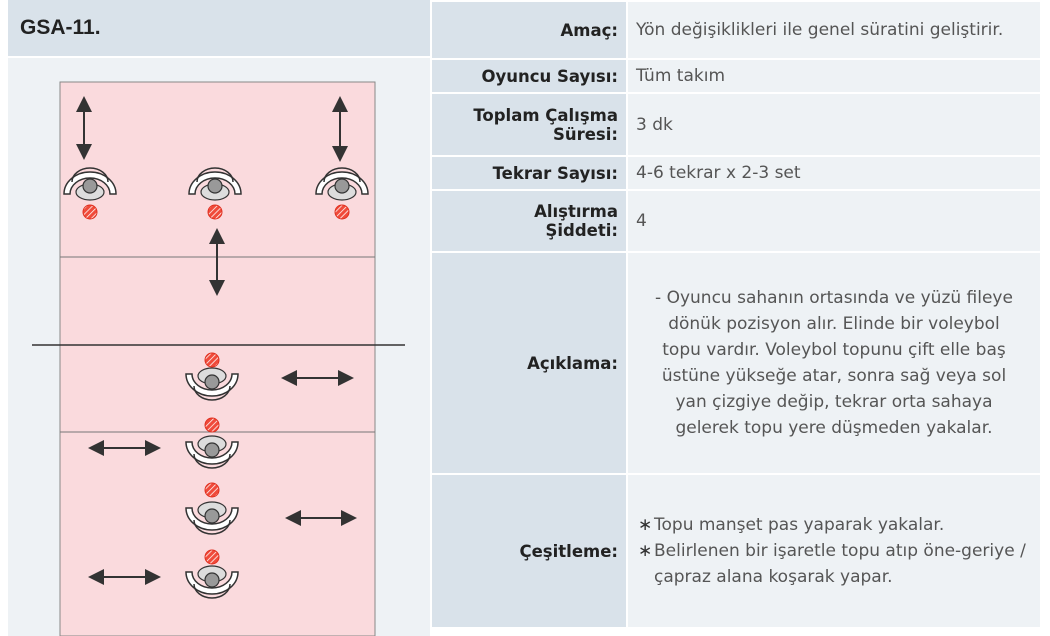  Describe the element at coordinates (834, 76) in the screenshot. I see `row-value: Tüm takım` at that location.